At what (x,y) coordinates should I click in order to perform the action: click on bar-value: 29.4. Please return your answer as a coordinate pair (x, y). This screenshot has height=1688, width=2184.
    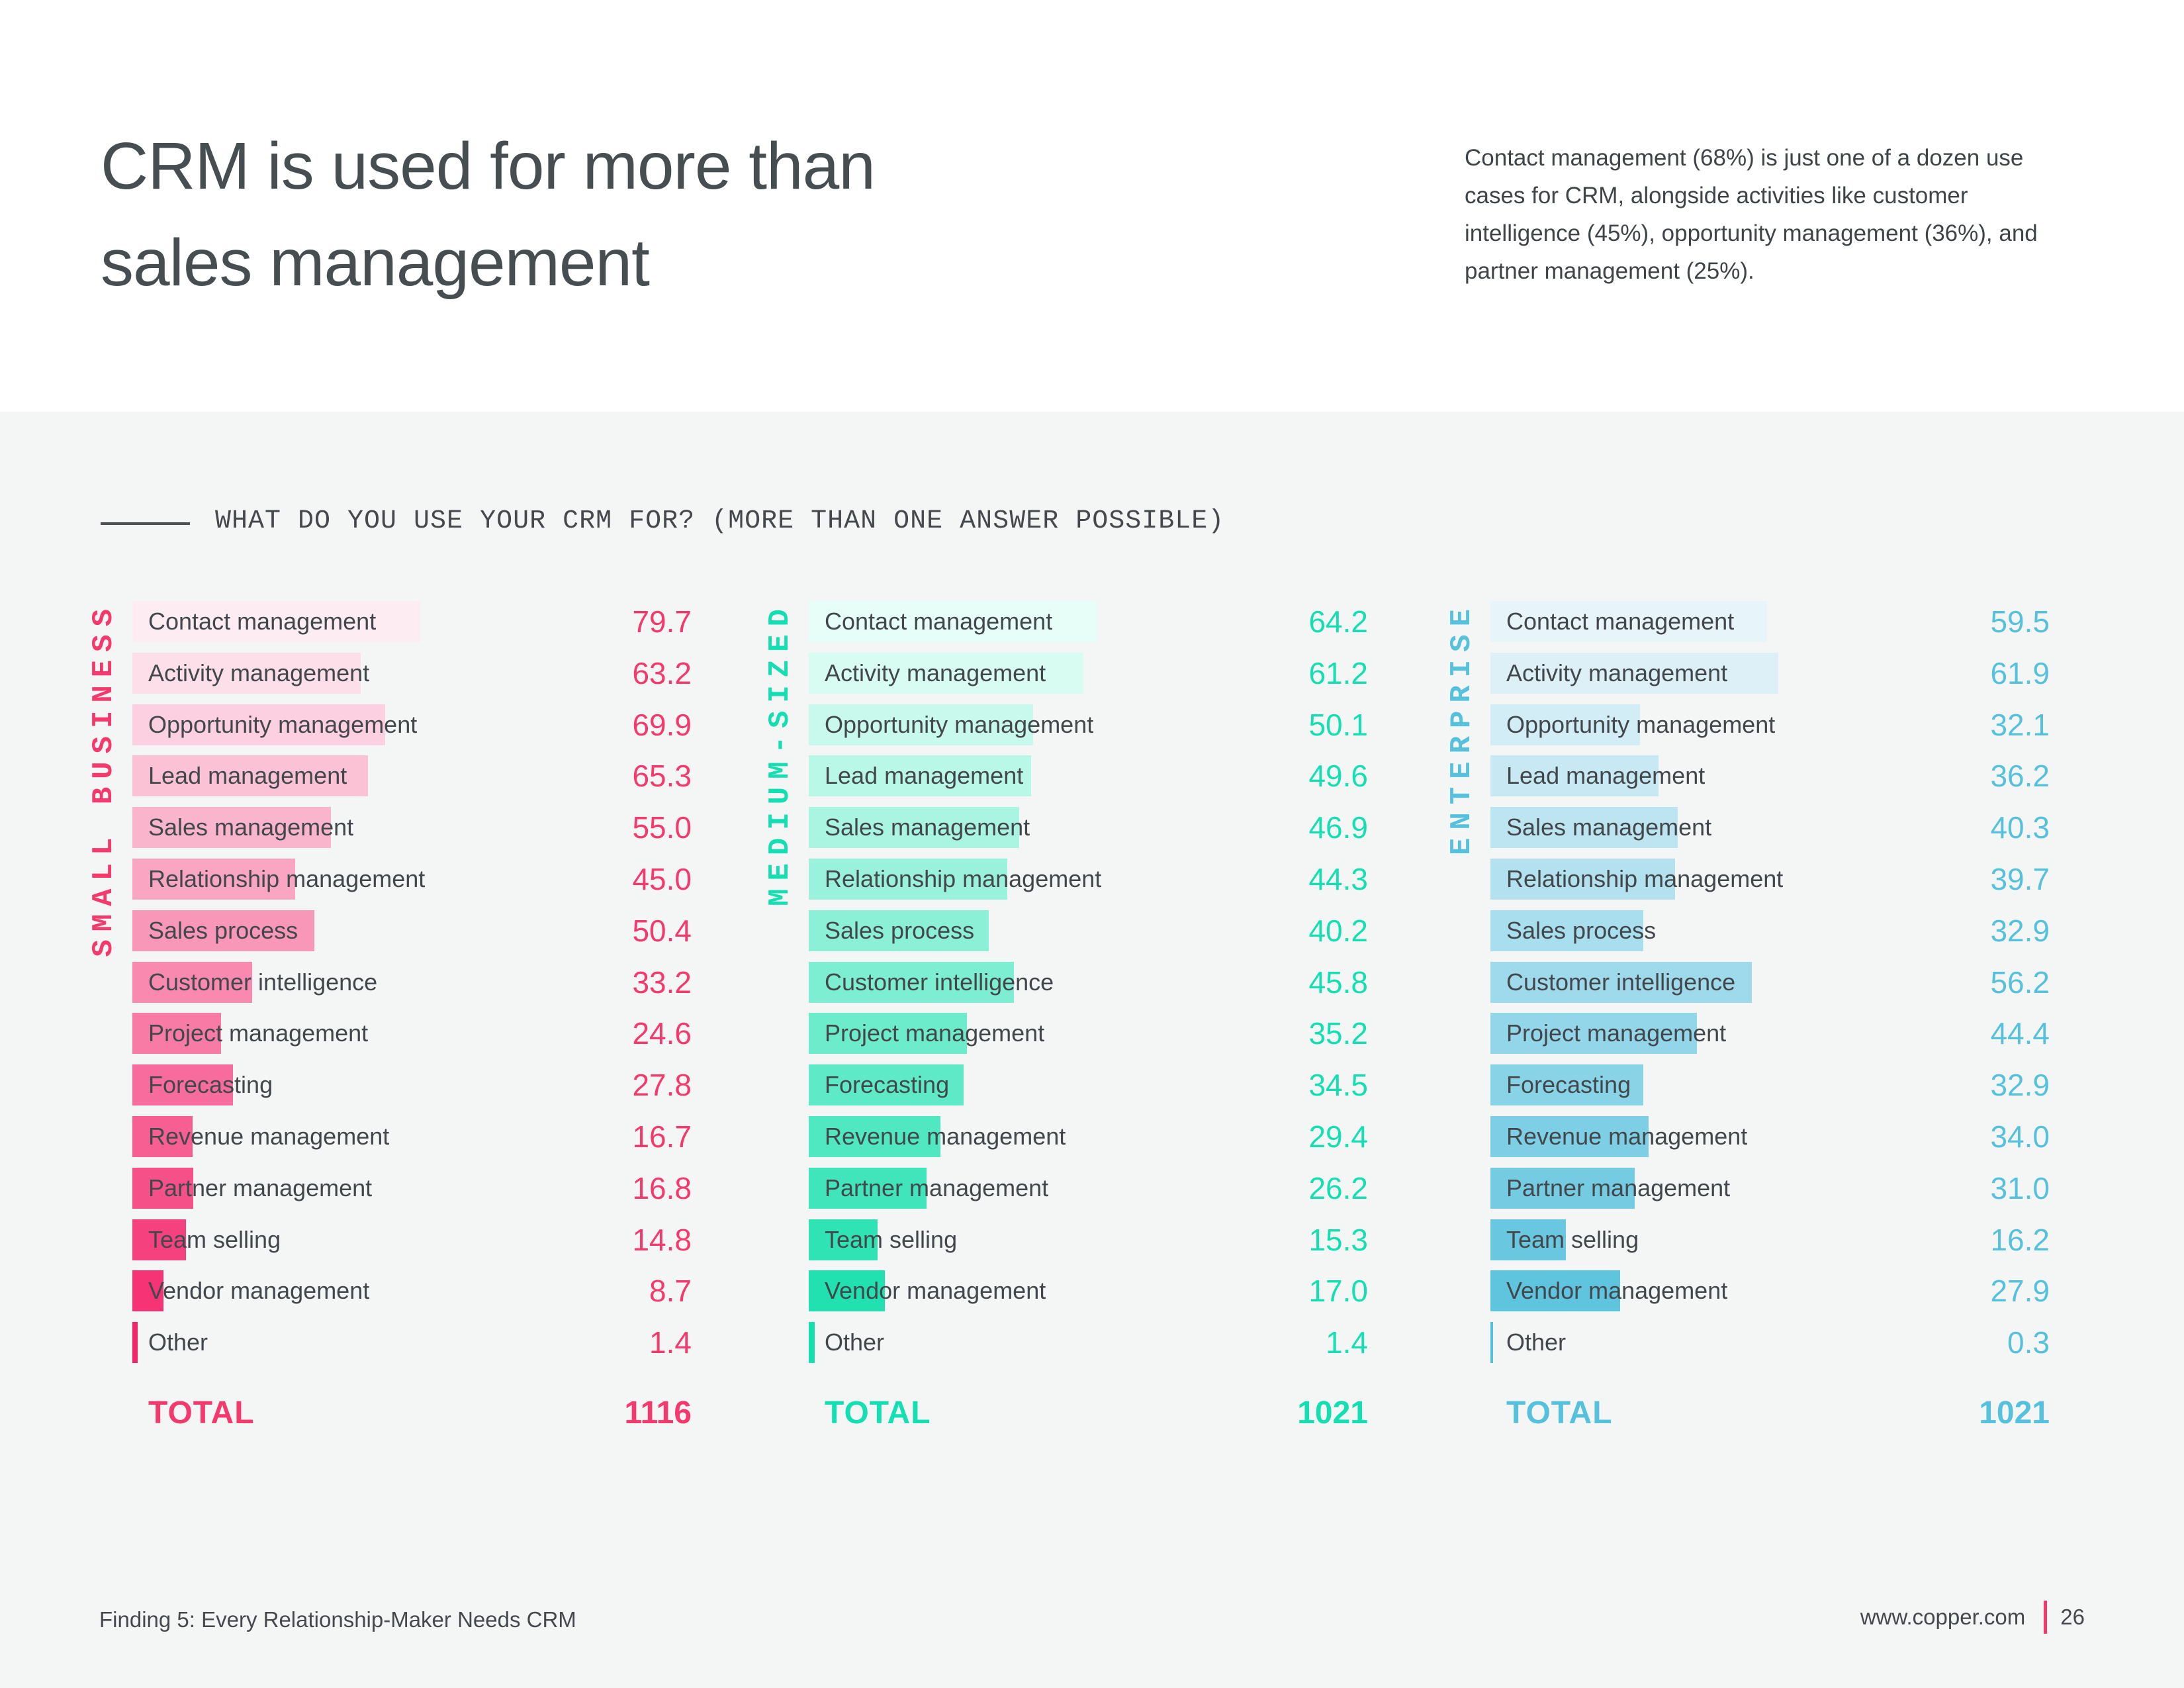
    Looking at the image, I should click on (1338, 1136).